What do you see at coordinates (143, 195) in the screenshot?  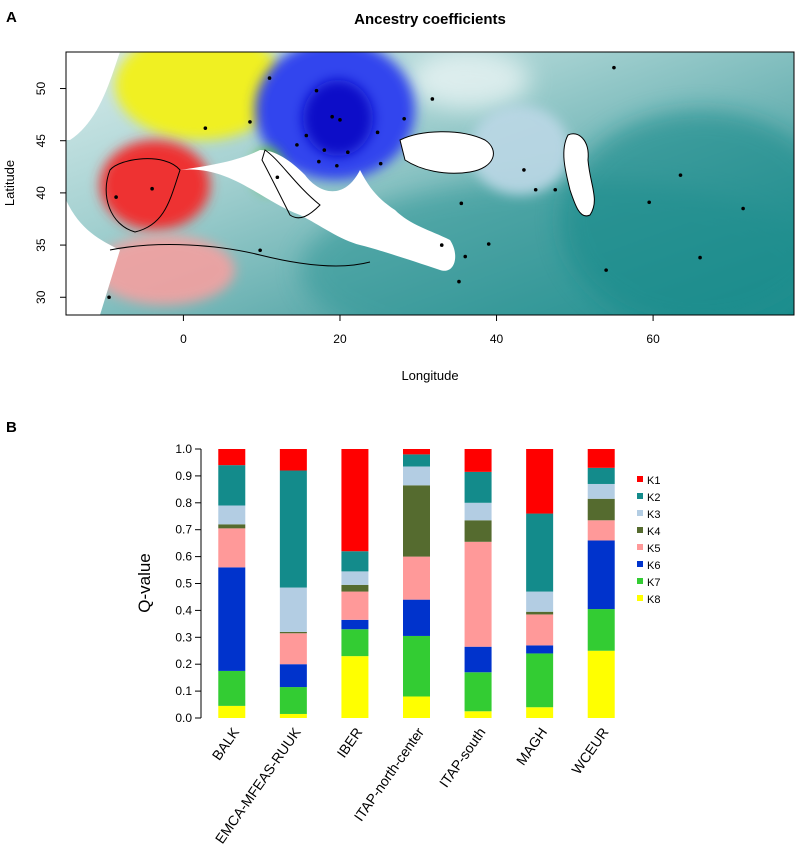 I see `coast-iberia` at bounding box center [143, 195].